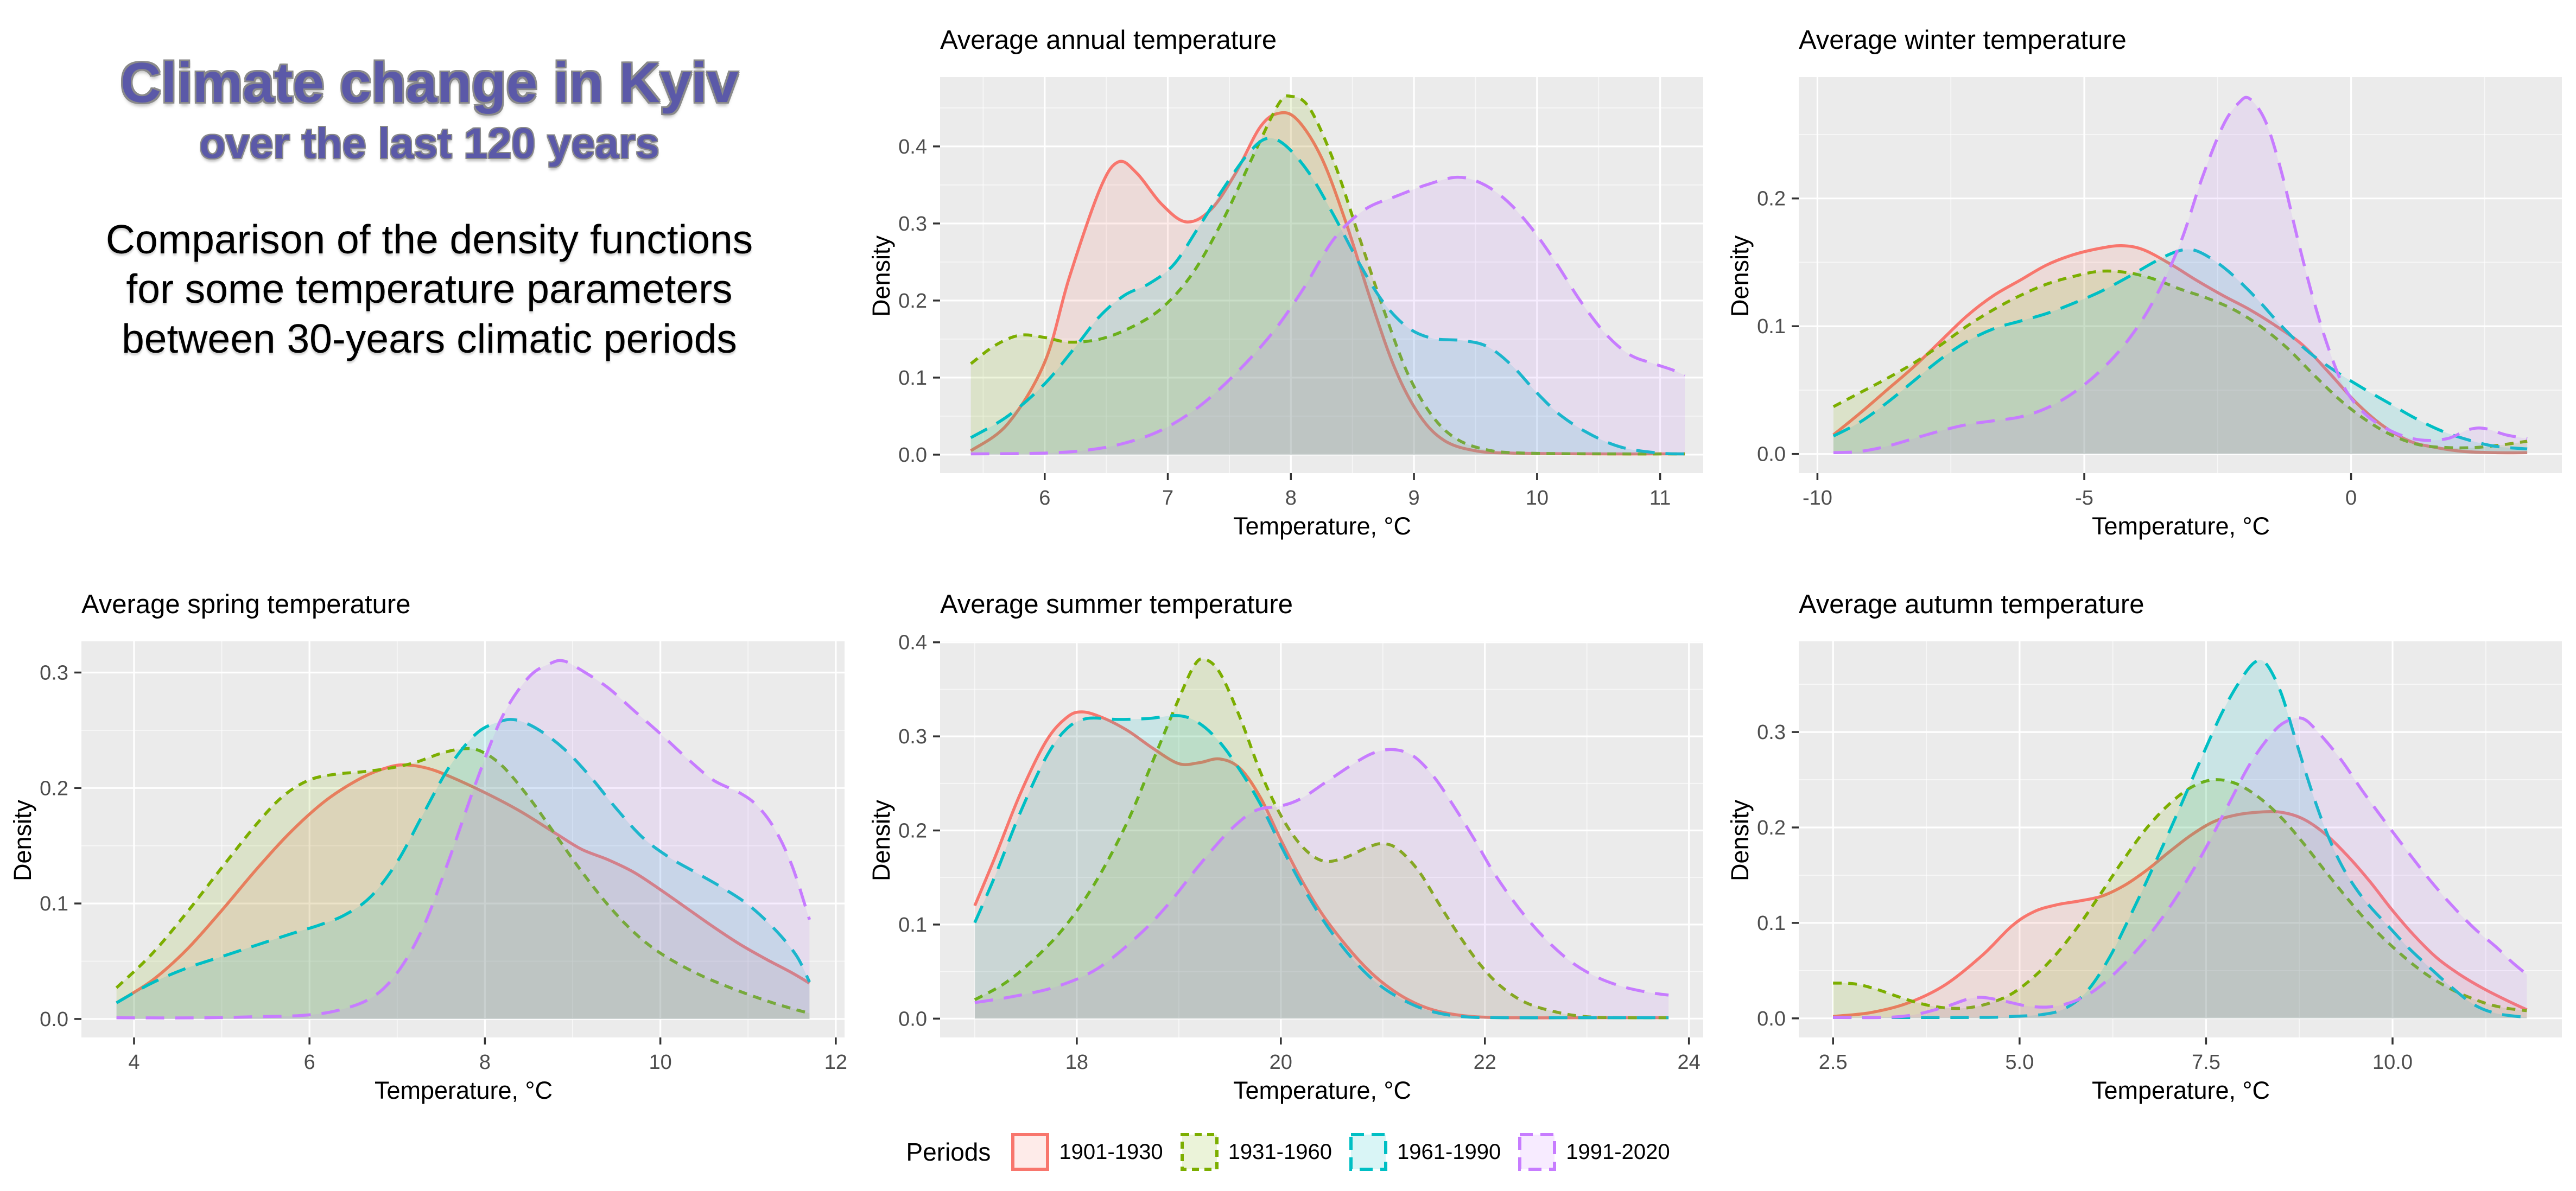 The height and width of the screenshot is (1191, 2576). I want to click on x-tick-labels: 4 6 8 10 12, so click(487, 1062).